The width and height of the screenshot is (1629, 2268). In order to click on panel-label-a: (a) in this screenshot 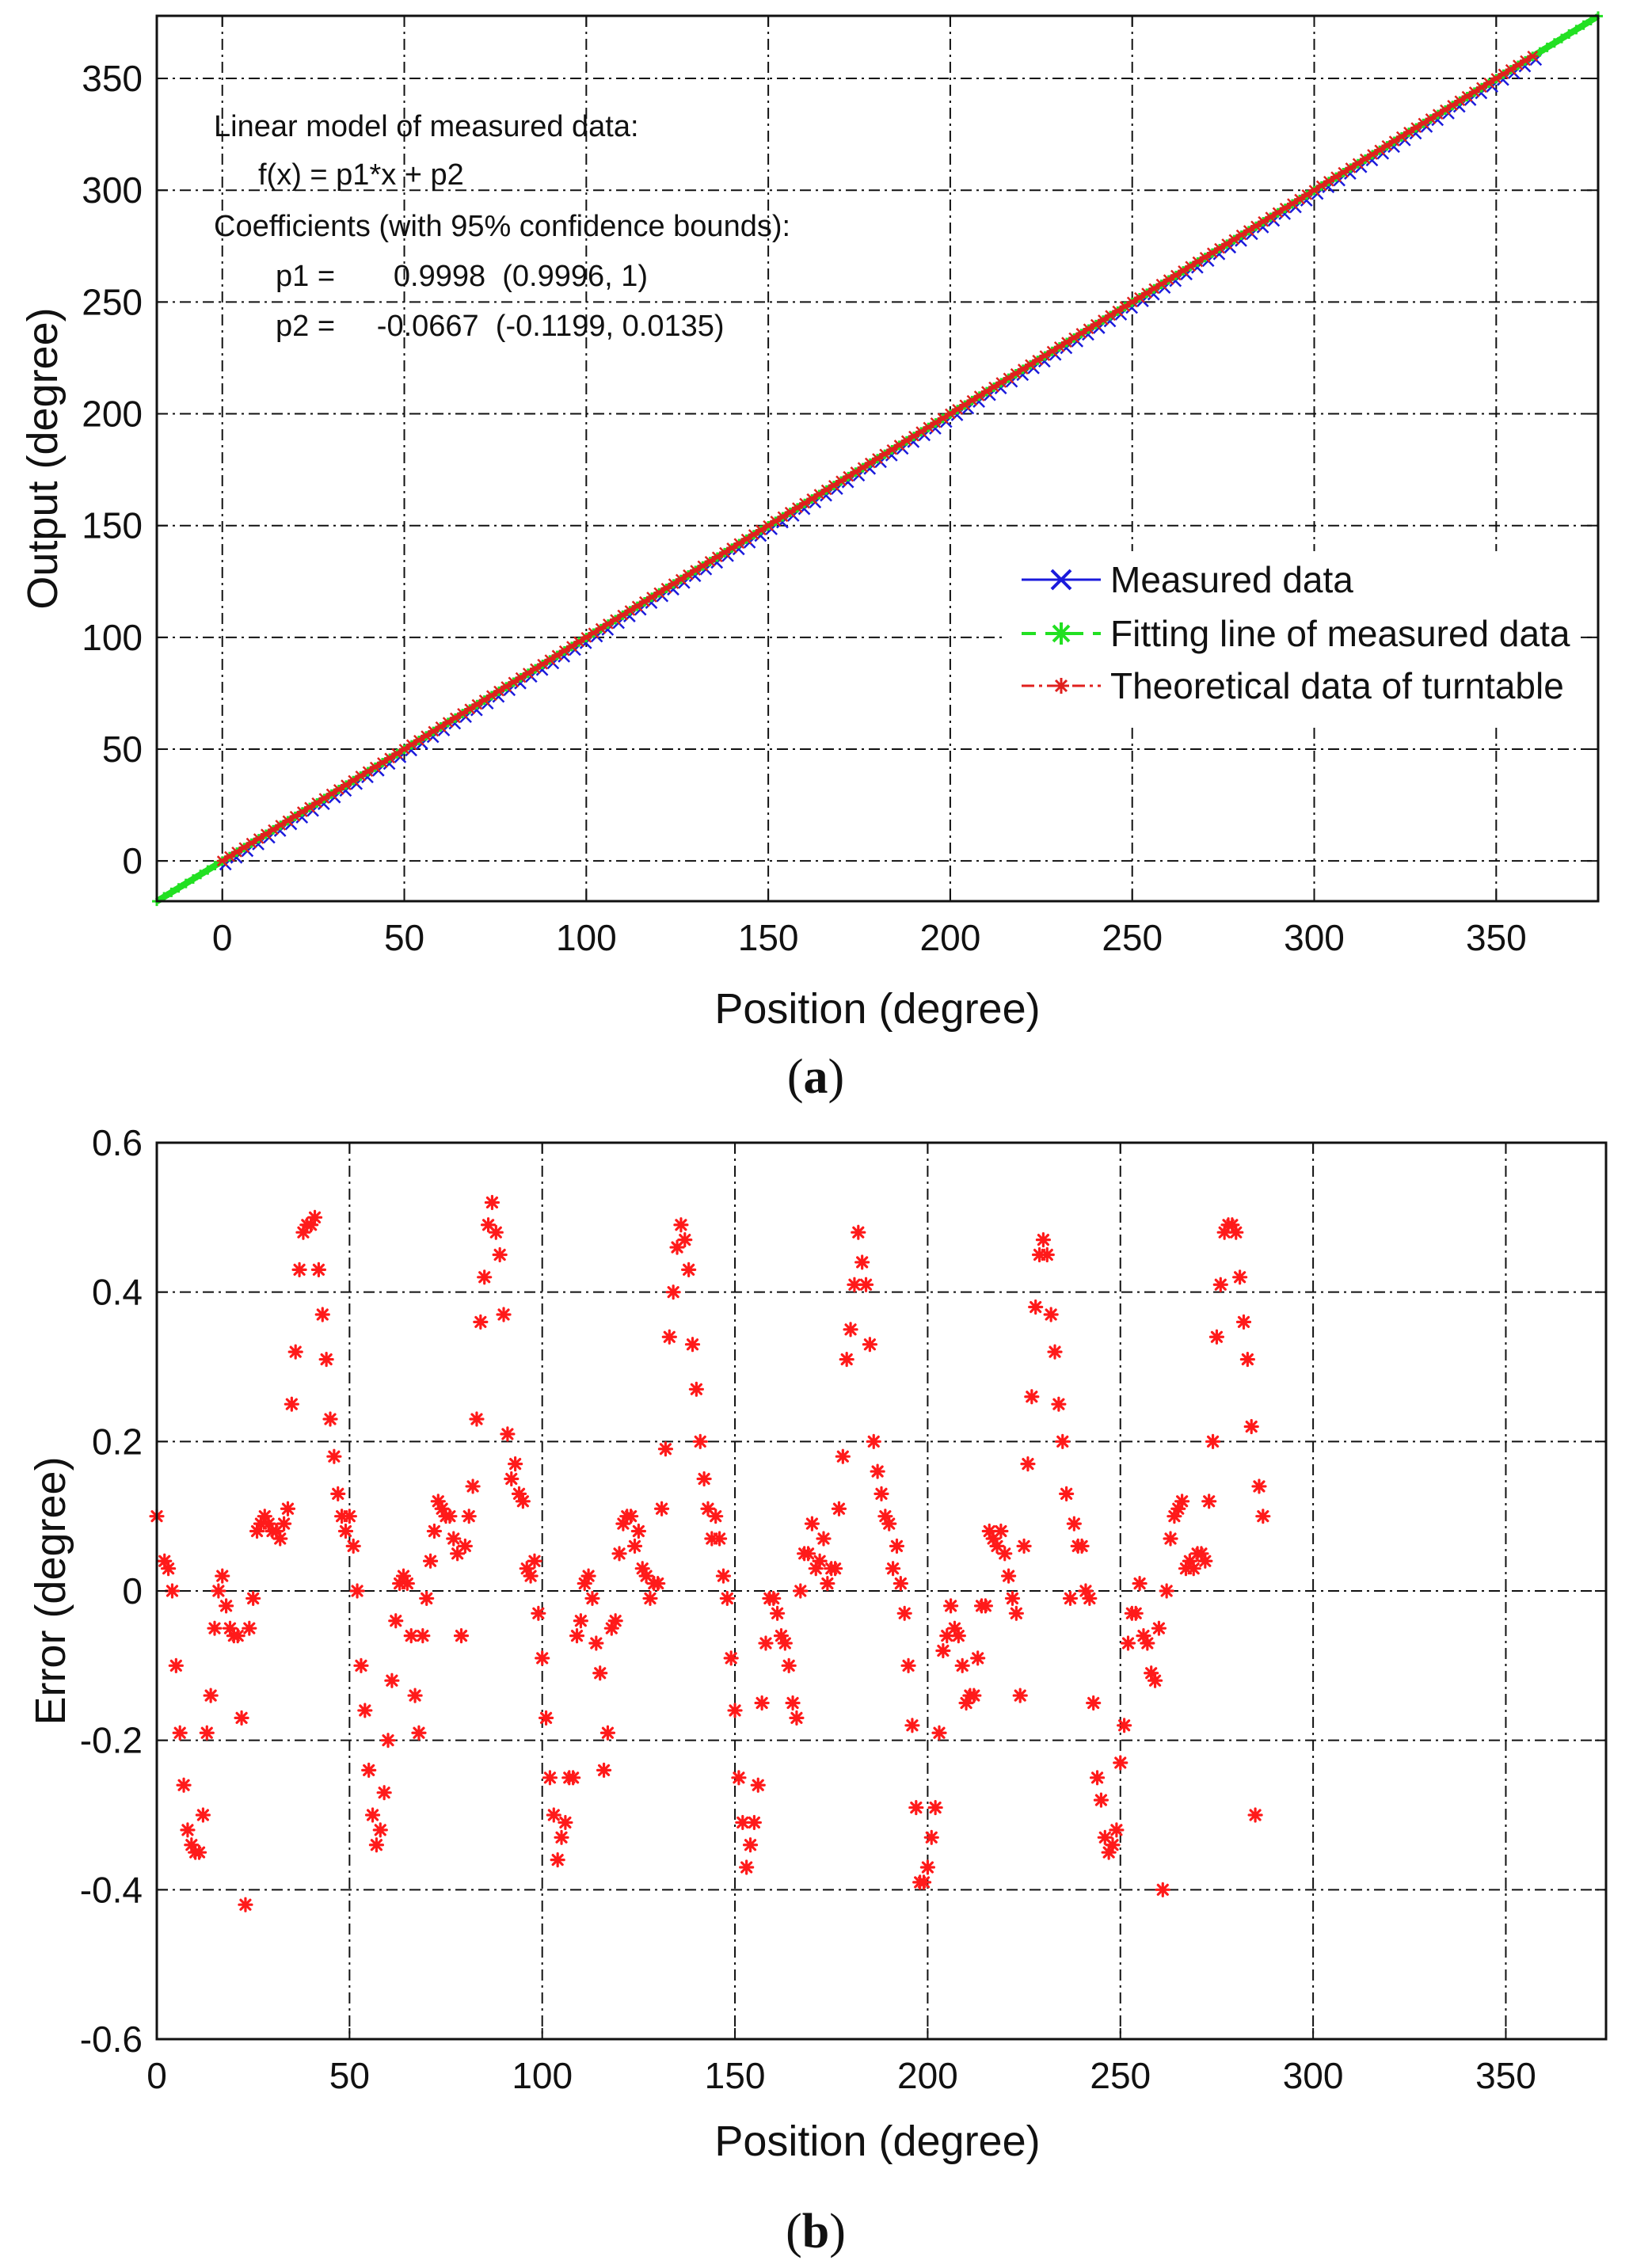, I will do `click(816, 1077)`.